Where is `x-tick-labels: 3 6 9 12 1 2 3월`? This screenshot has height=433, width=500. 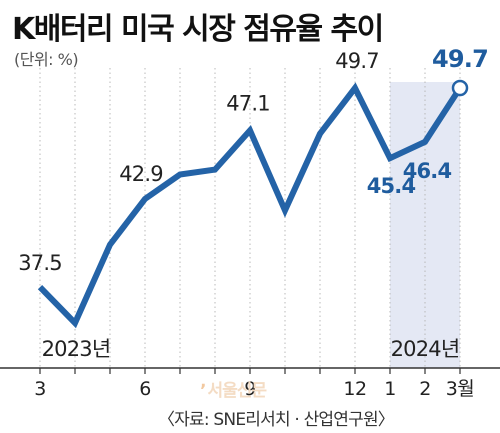 x-tick-labels: 3 6 9 12 1 2 3월 is located at coordinates (254, 389).